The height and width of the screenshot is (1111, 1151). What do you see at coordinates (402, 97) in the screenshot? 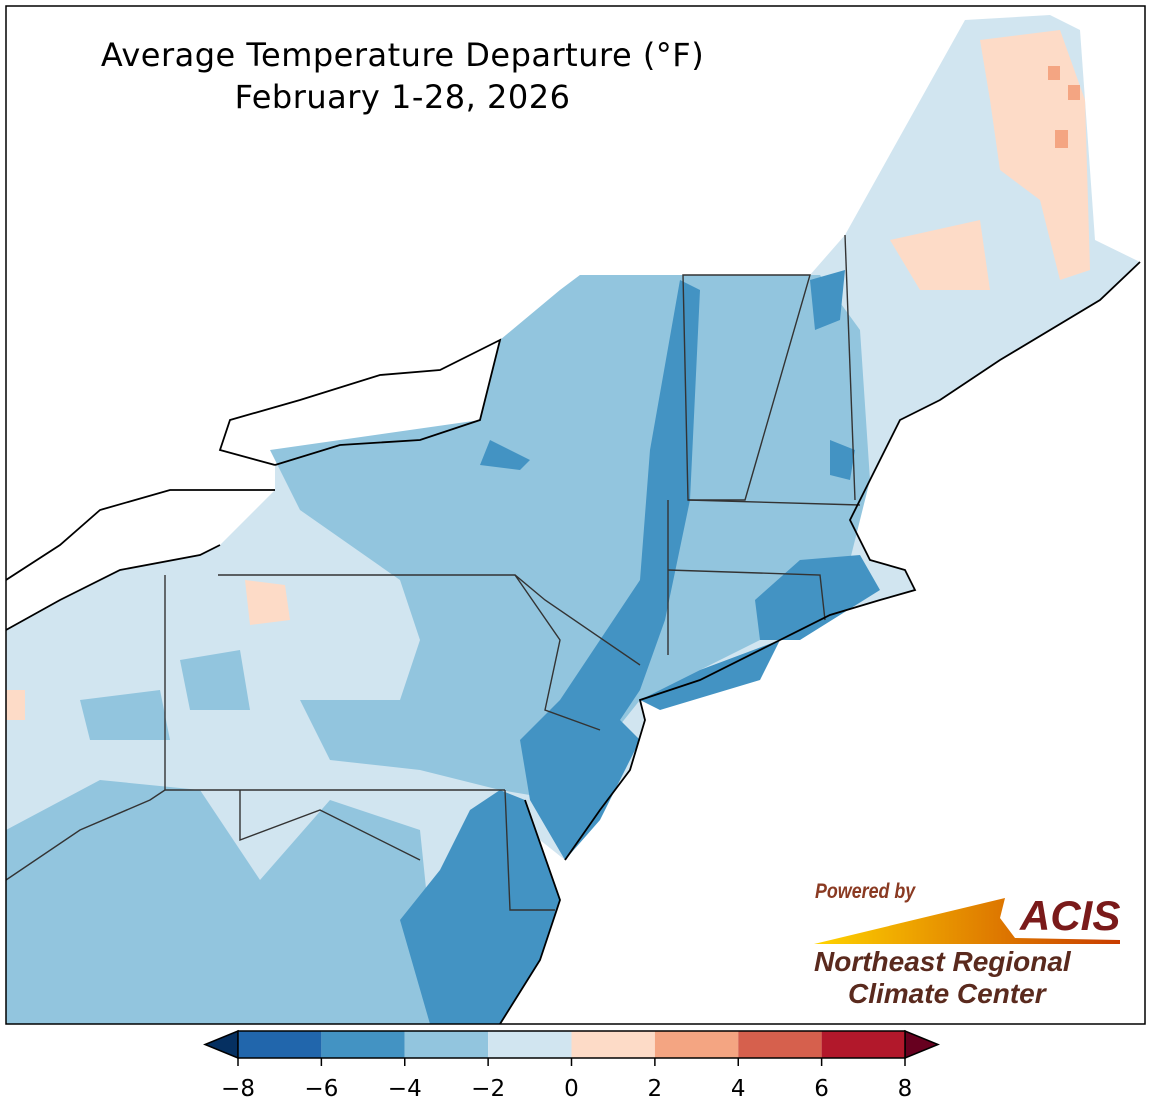
I see `map-subtitle: February 1-28, 2026` at bounding box center [402, 97].